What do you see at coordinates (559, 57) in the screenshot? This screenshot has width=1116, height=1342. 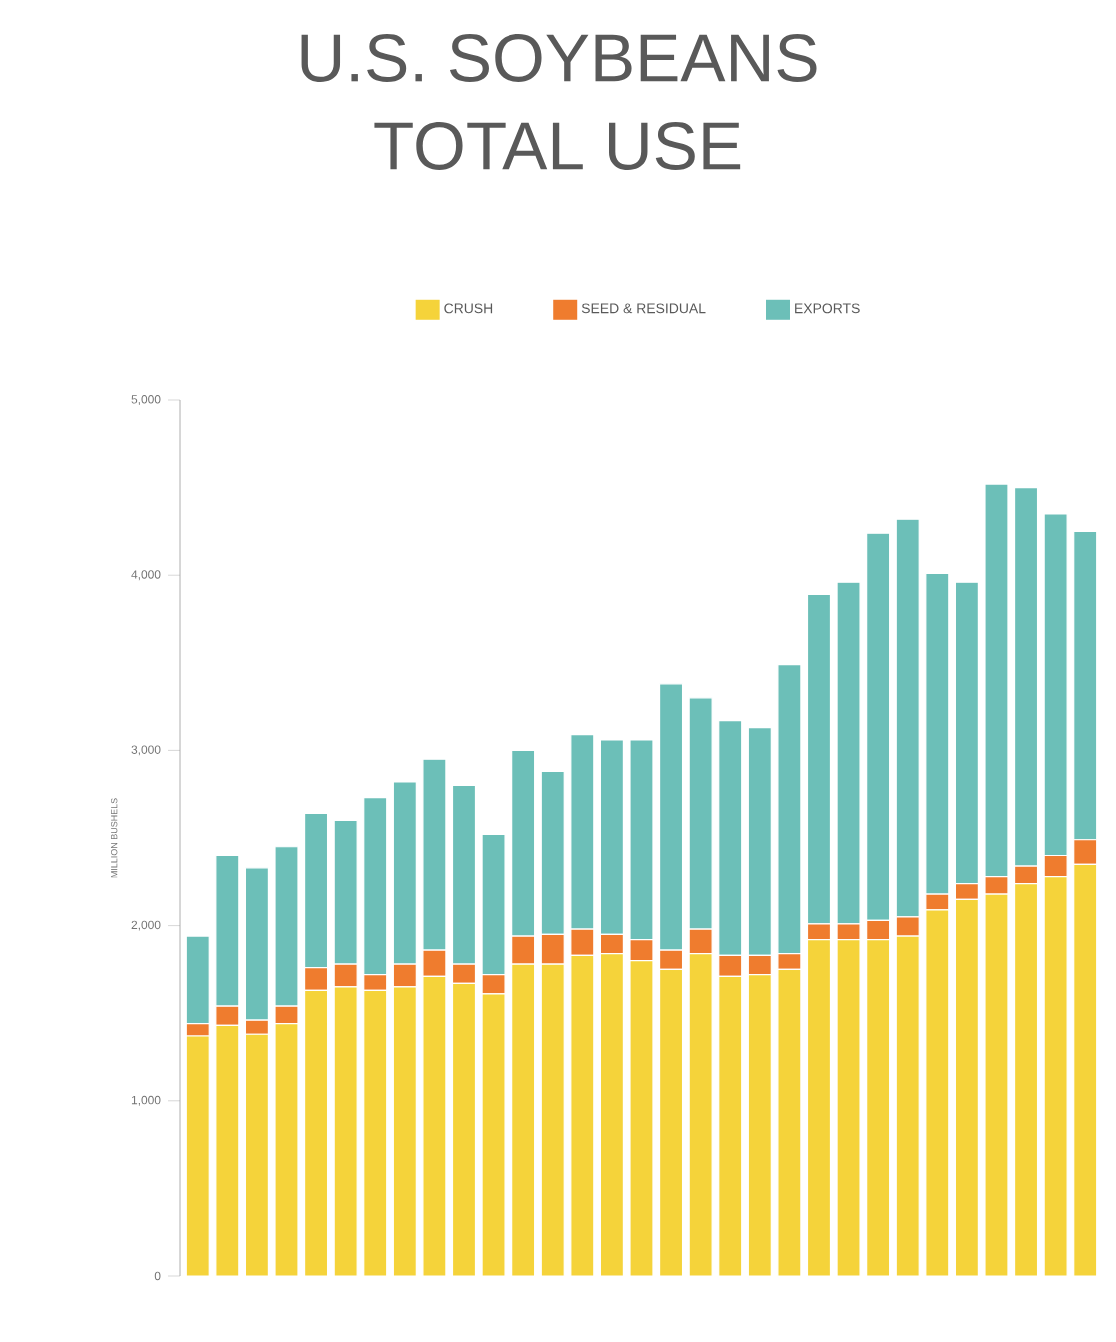 I see `chart-title: U.S. SOYBEANS` at bounding box center [559, 57].